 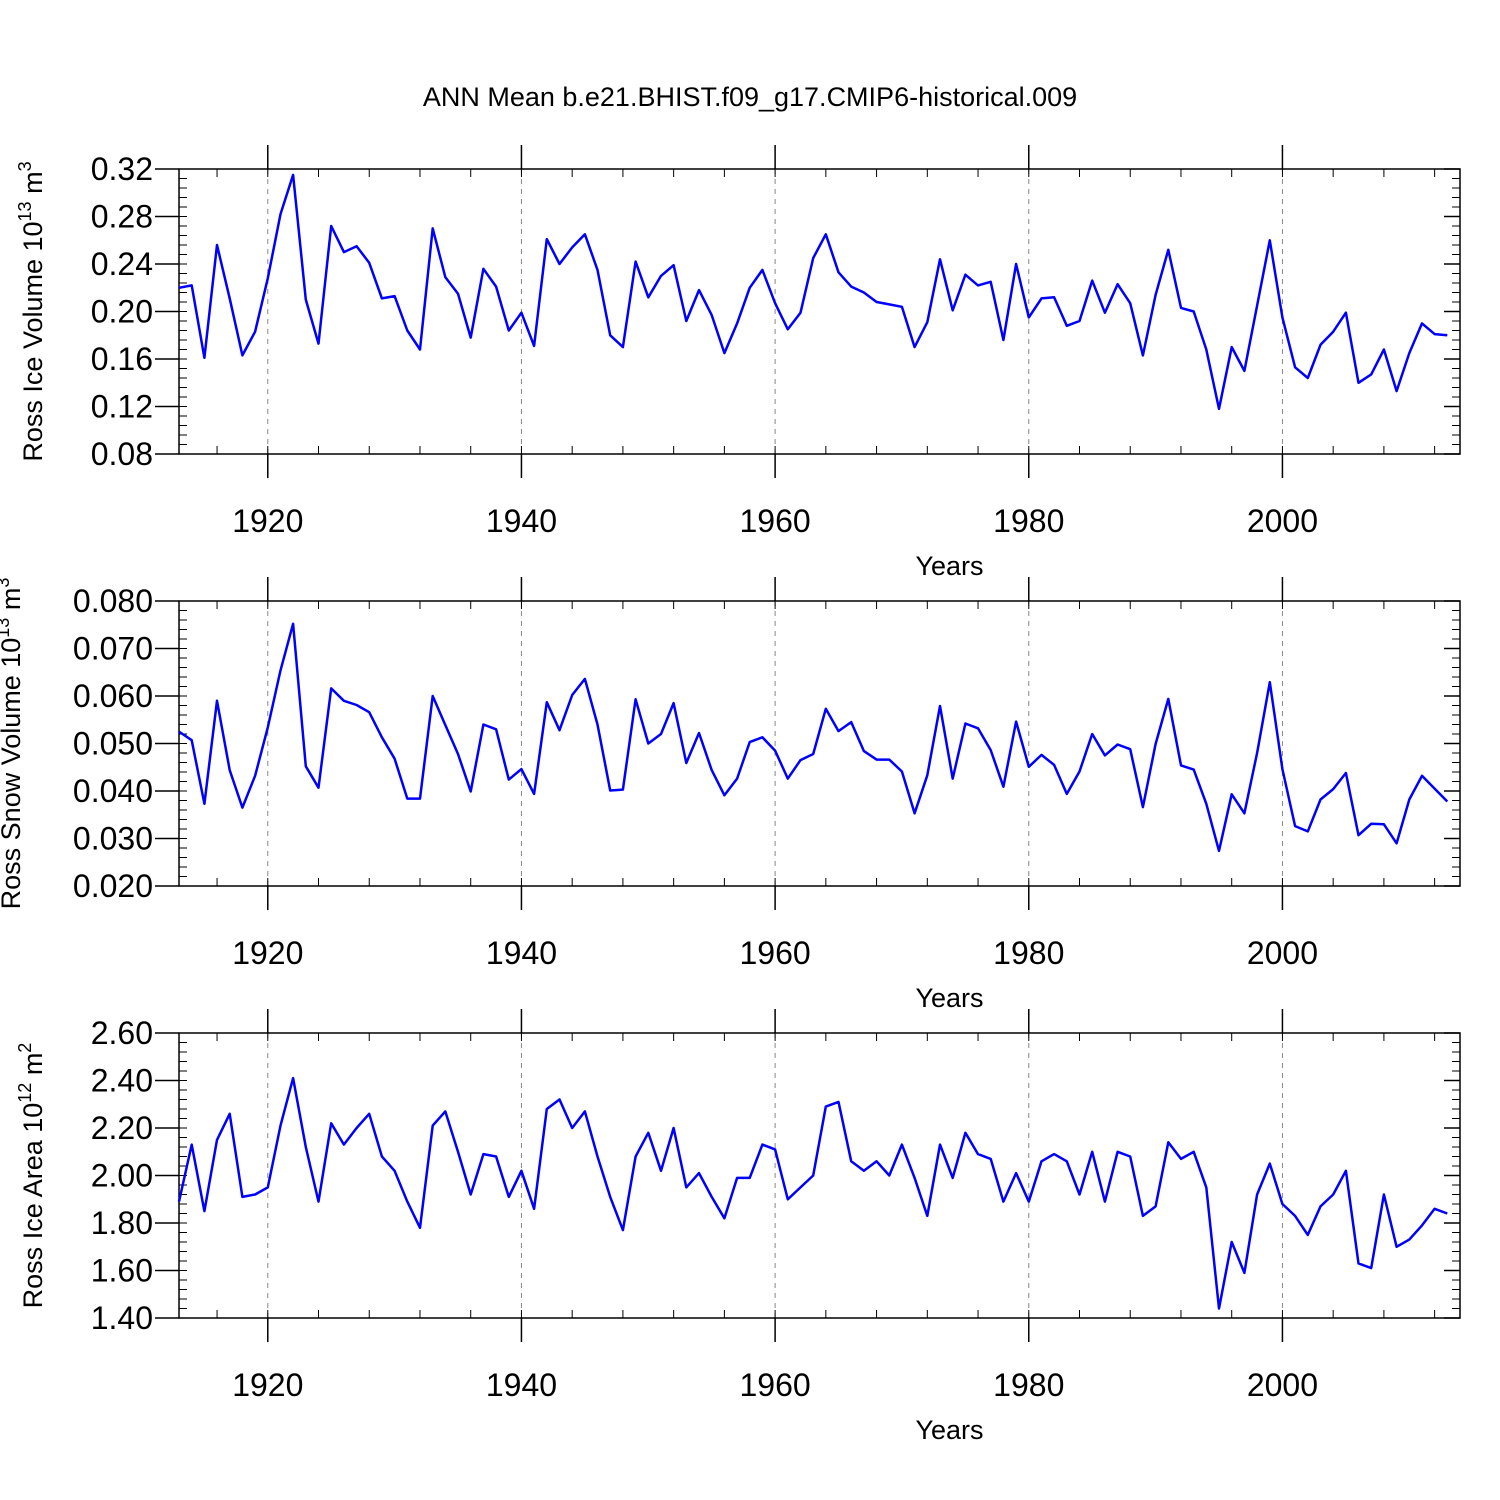 What do you see at coordinates (122, 1033) in the screenshot?
I see `y-tick-label: 2.60` at bounding box center [122, 1033].